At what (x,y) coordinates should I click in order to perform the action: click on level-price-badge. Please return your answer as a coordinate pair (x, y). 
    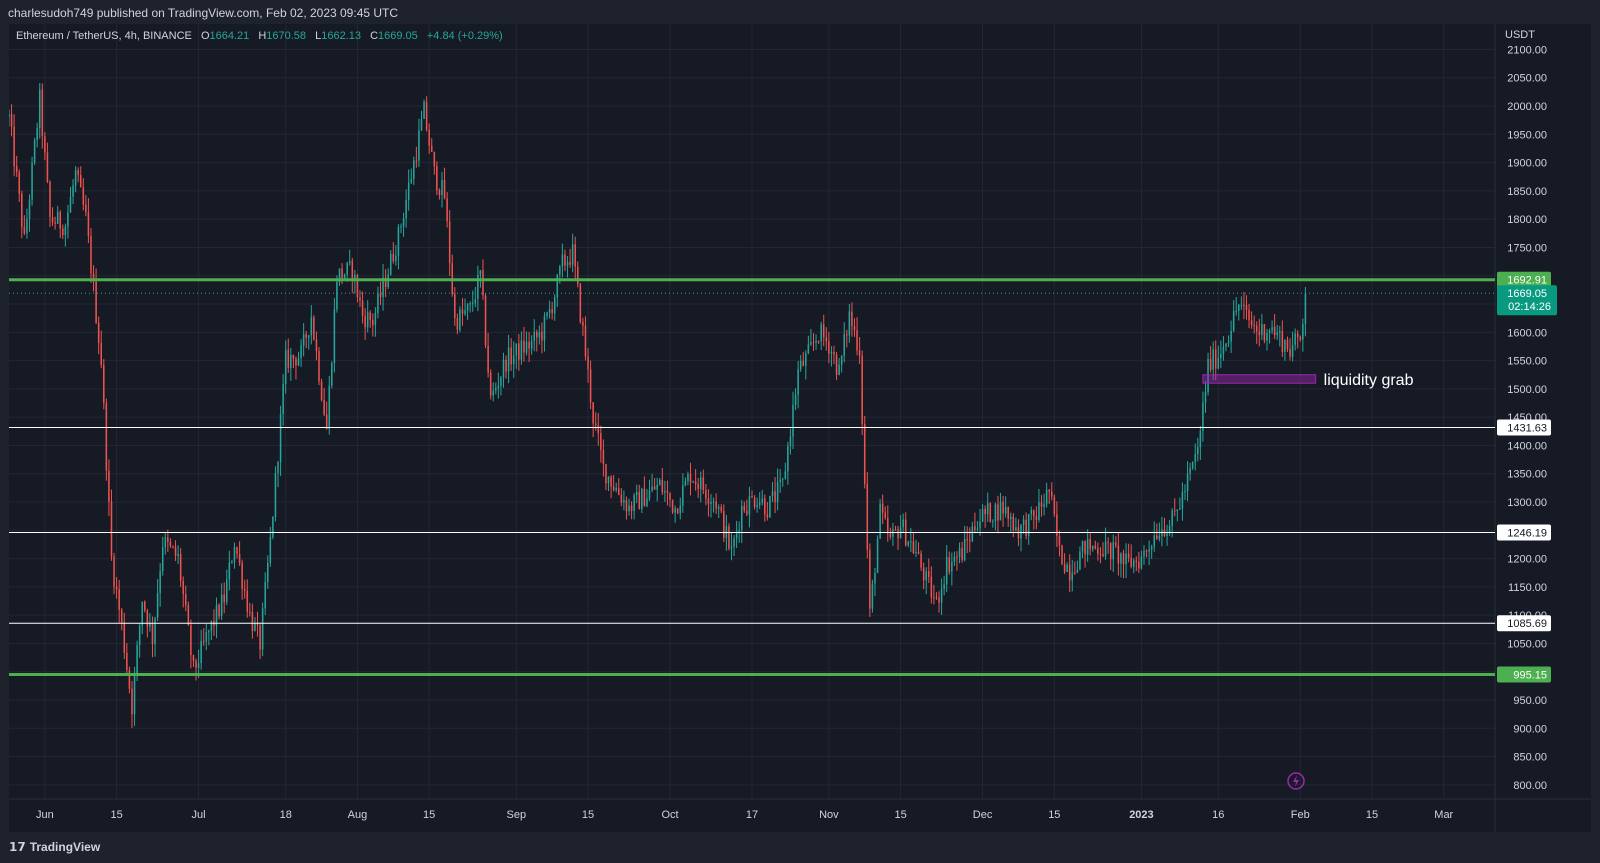
    Looking at the image, I should click on (1524, 623).